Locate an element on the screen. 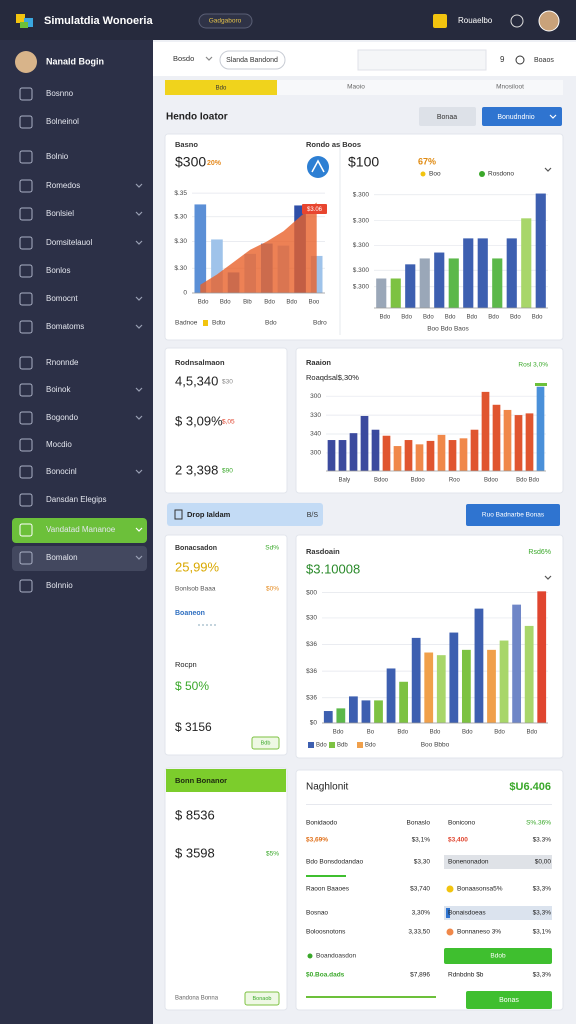 This screenshot has width=576, height=1024. button-text: Bonudndnio is located at coordinates (515, 117).